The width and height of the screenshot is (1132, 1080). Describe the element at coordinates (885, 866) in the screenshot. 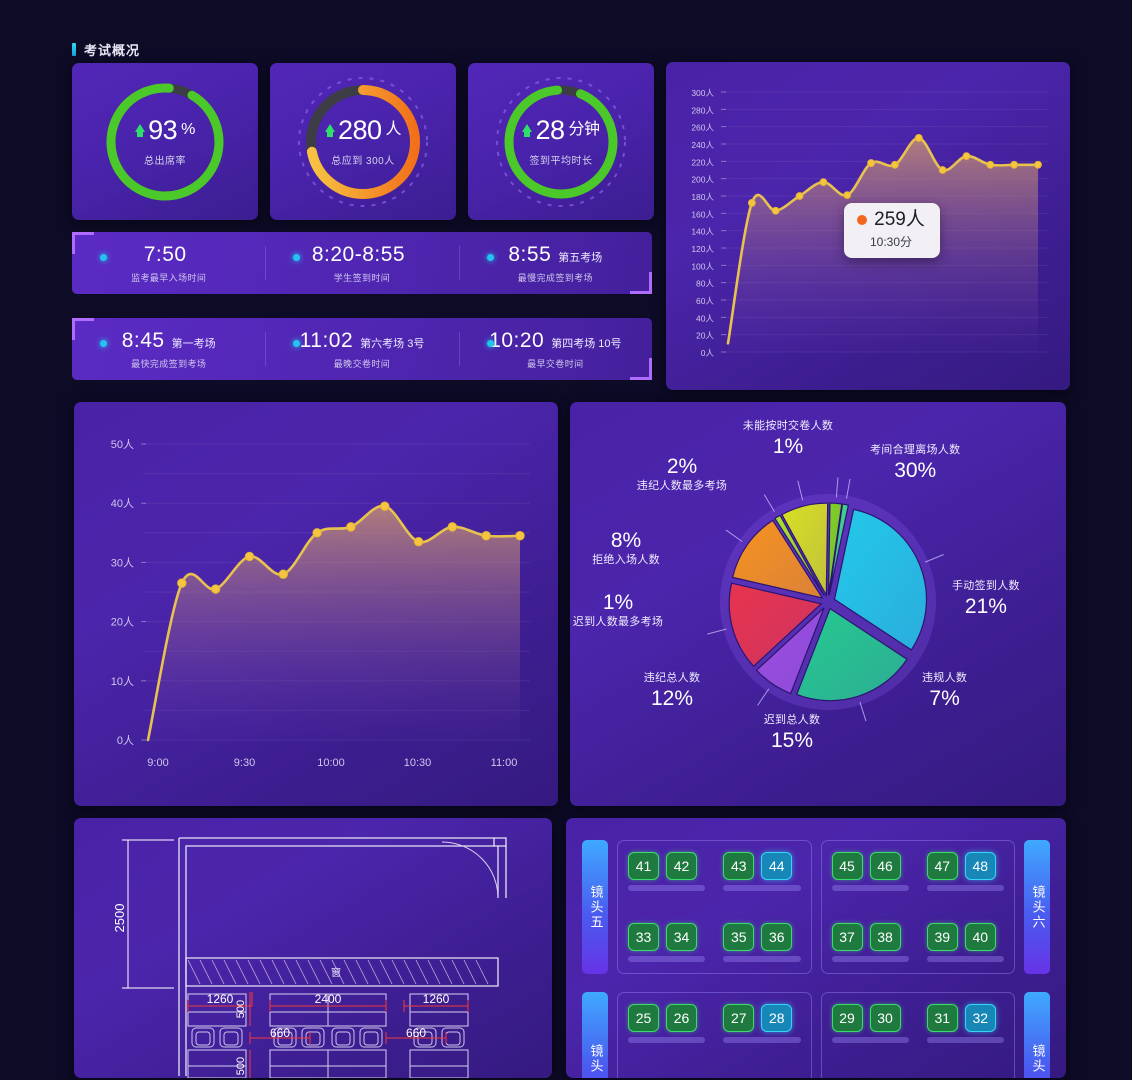

I see `seat: 46` at that location.